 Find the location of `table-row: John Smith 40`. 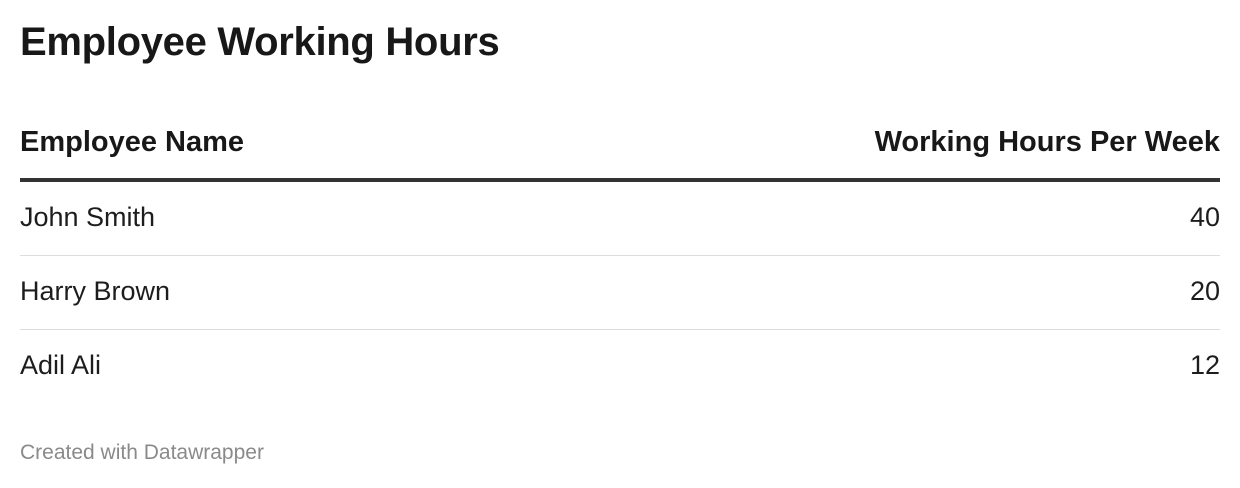

table-row: John Smith 40 is located at coordinates (620, 219).